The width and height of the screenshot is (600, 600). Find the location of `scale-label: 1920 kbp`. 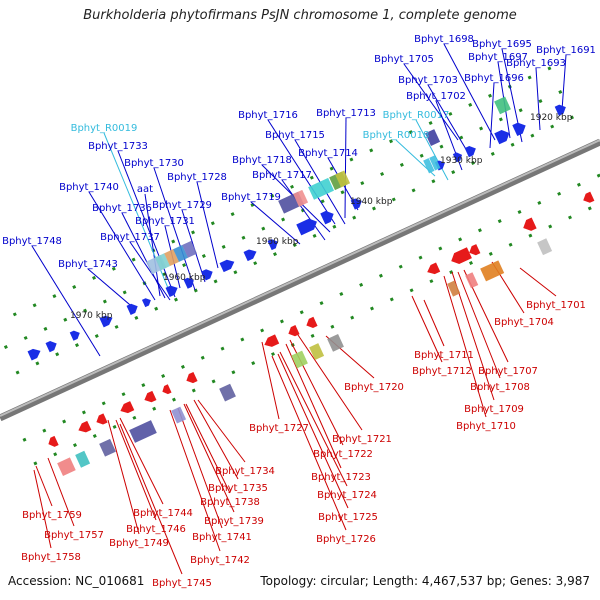

scale-label: 1920 kbp is located at coordinates (551, 118).